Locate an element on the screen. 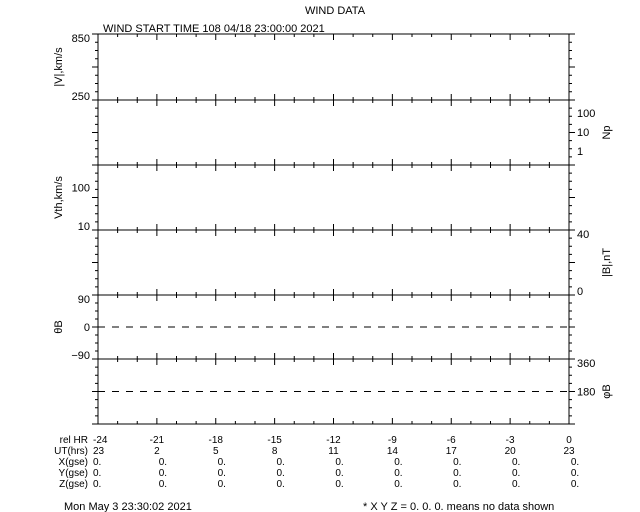  table-cell: -9 is located at coordinates (392, 440).